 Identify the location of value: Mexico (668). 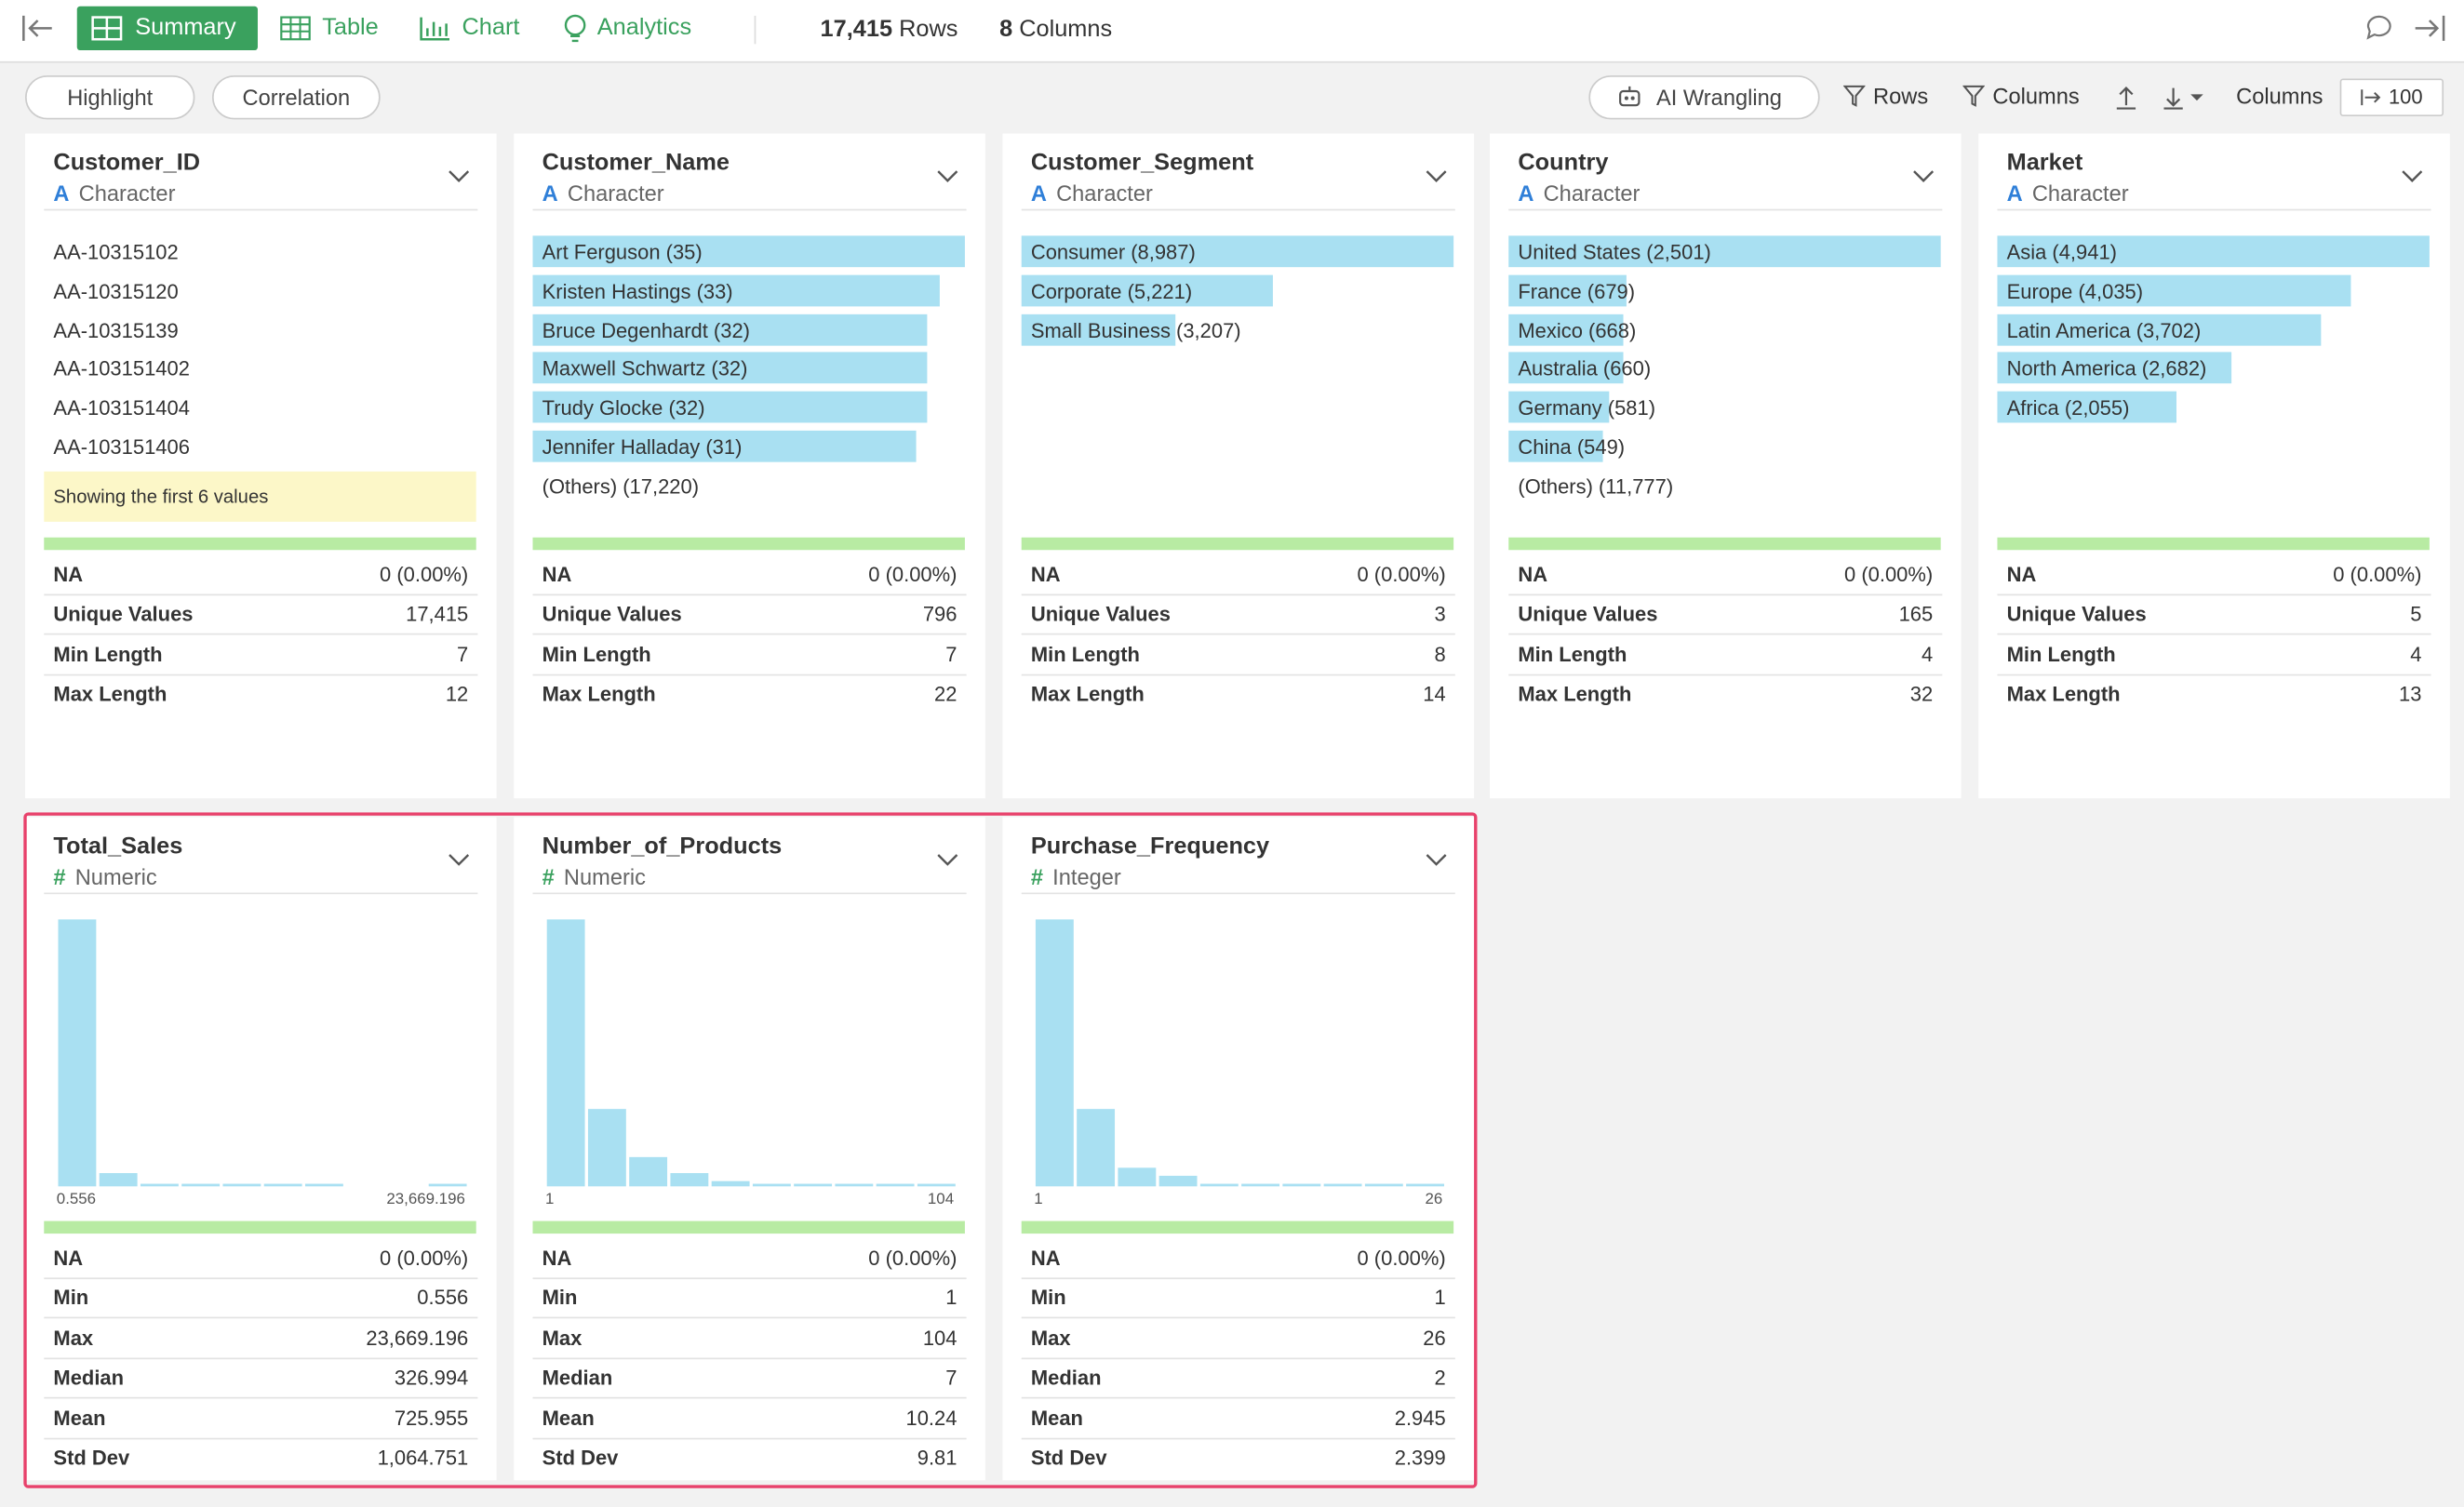
(1577, 330).